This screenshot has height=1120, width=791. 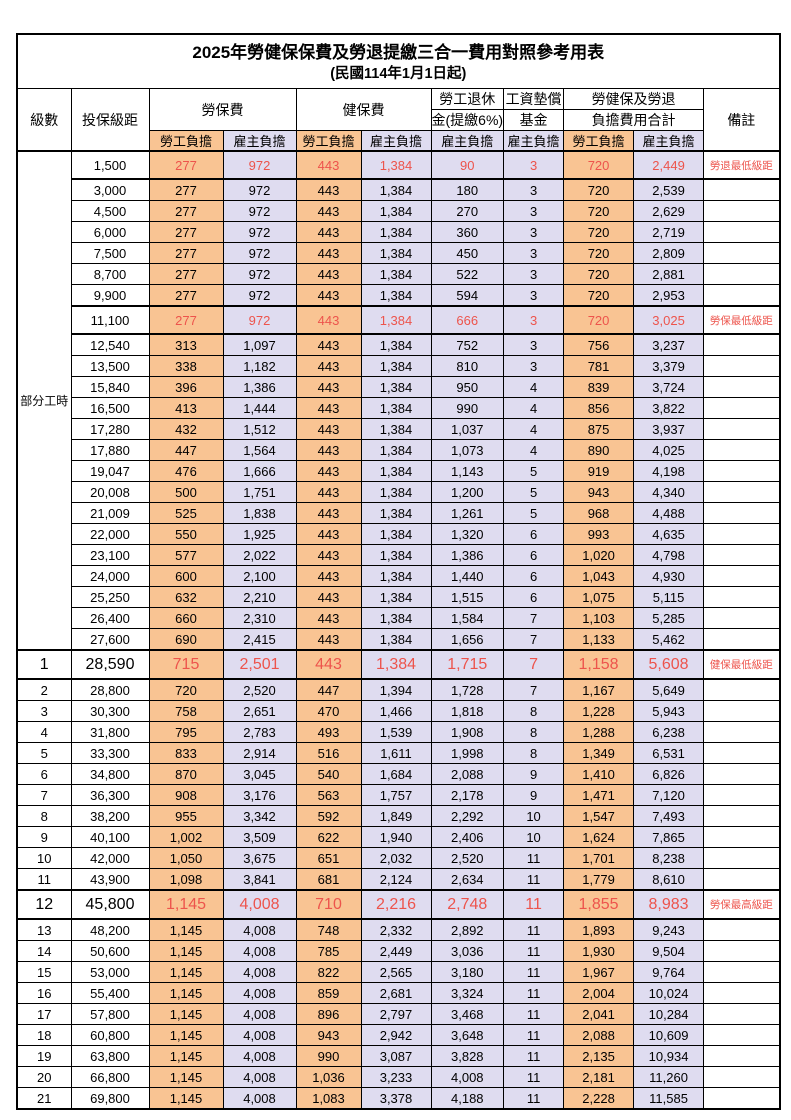 I want to click on value-wage-fund-employer: 5, so click(x=534, y=513).